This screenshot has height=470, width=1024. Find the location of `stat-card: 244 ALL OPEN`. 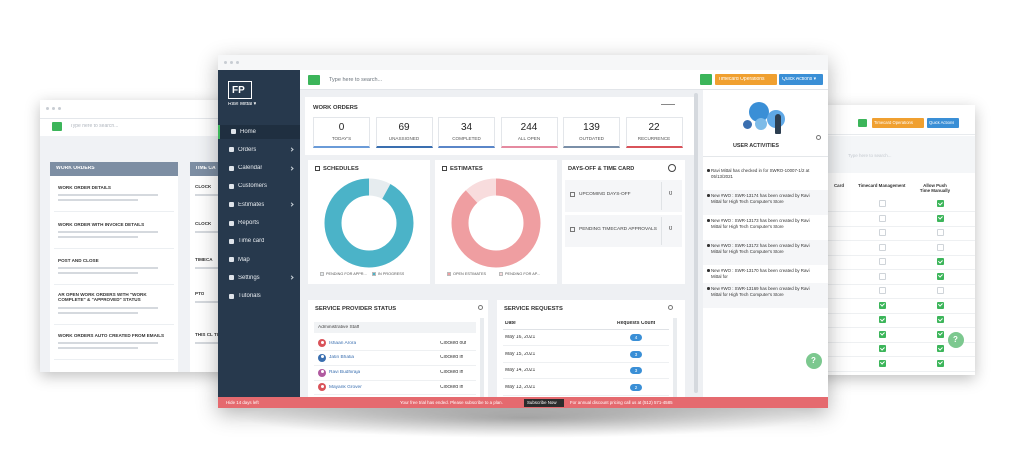

stat-card: 244 ALL OPEN is located at coordinates (529, 132).